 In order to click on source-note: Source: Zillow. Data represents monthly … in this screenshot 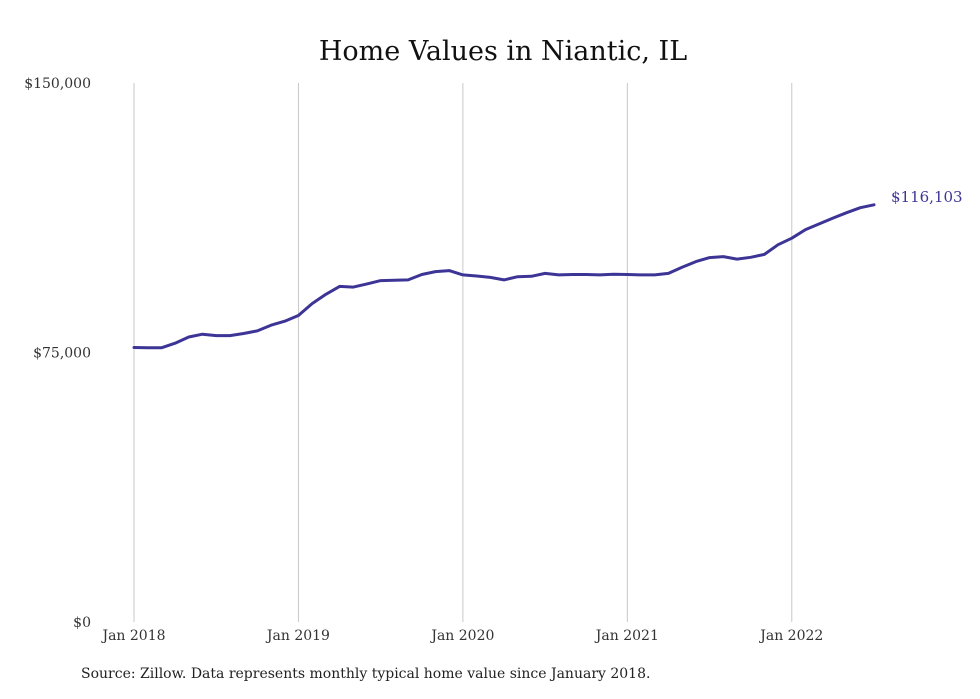, I will do `click(366, 674)`.